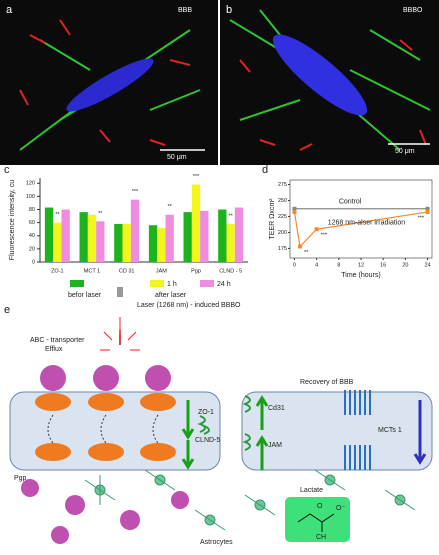 Image resolution: width=439 pixels, height=555 pixels. Describe the element at coordinates (32, 210) in the screenshot. I see `y-tick-label: 80` at that location.